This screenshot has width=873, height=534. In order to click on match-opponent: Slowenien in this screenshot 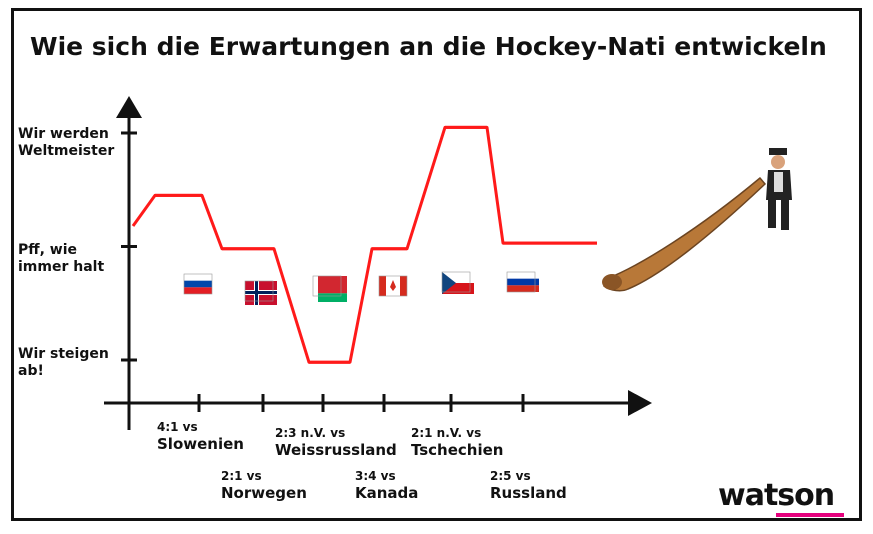, I will do `click(200, 444)`.